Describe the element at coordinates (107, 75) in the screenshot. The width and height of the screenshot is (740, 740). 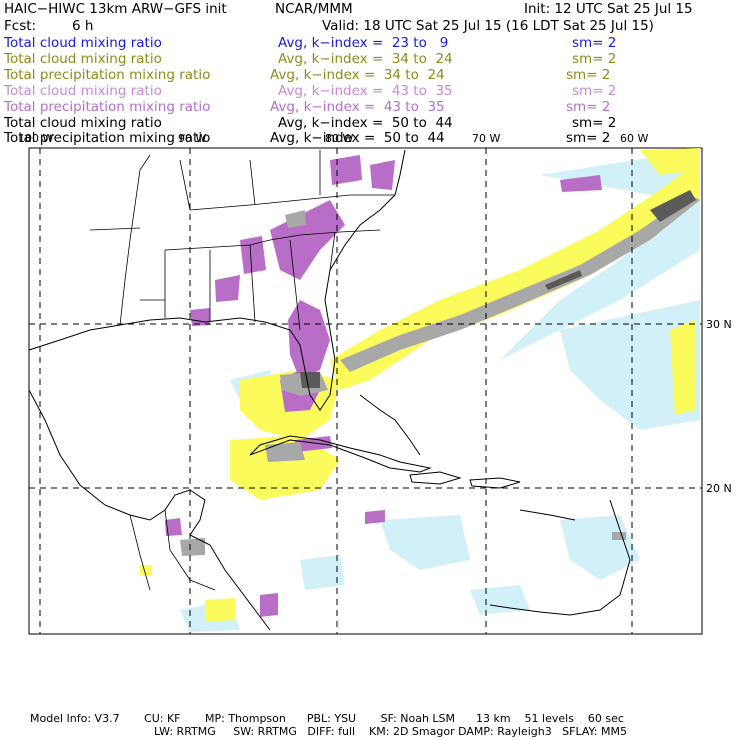
I see `field-3-name: Total precipitation mixing ratio` at that location.